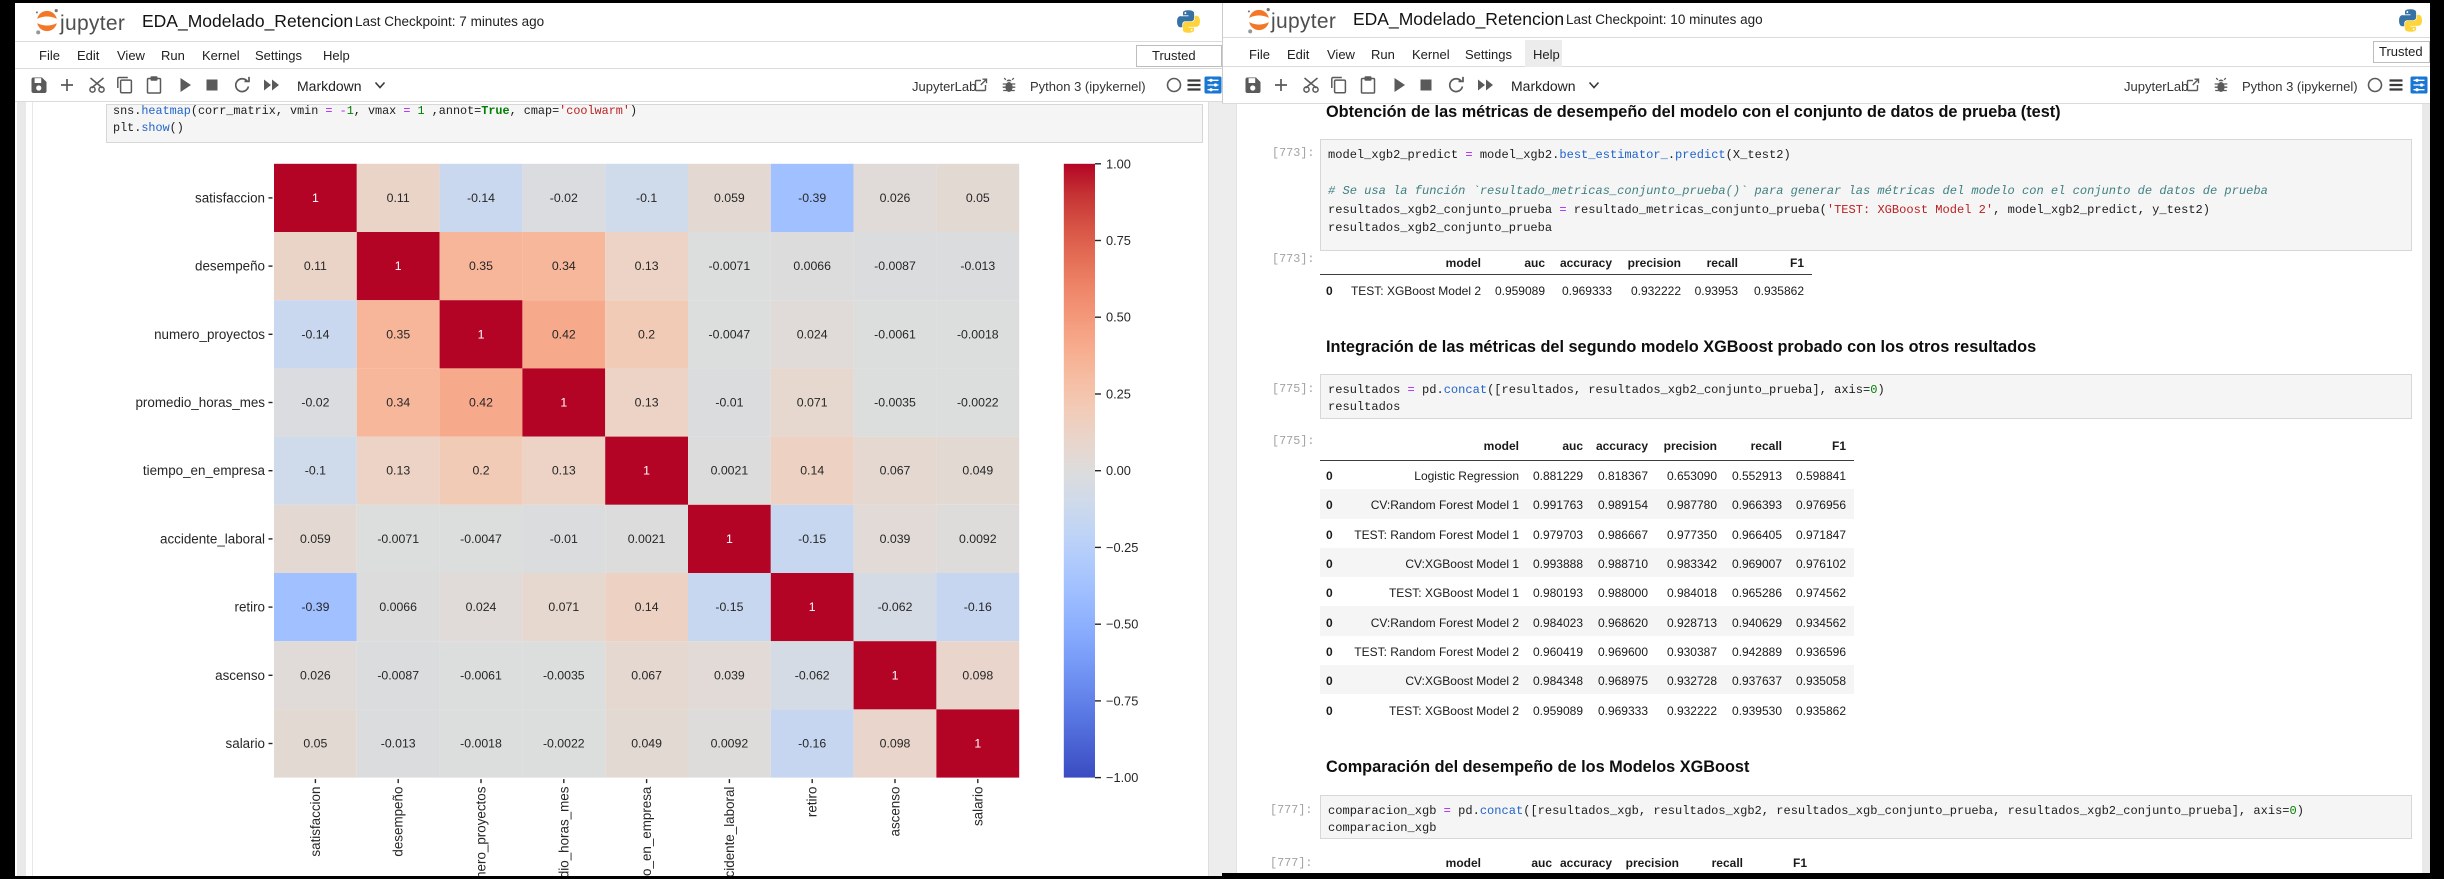  What do you see at coordinates (1118, 470) in the screenshot?
I see `svg-text: 0.00` at bounding box center [1118, 470].